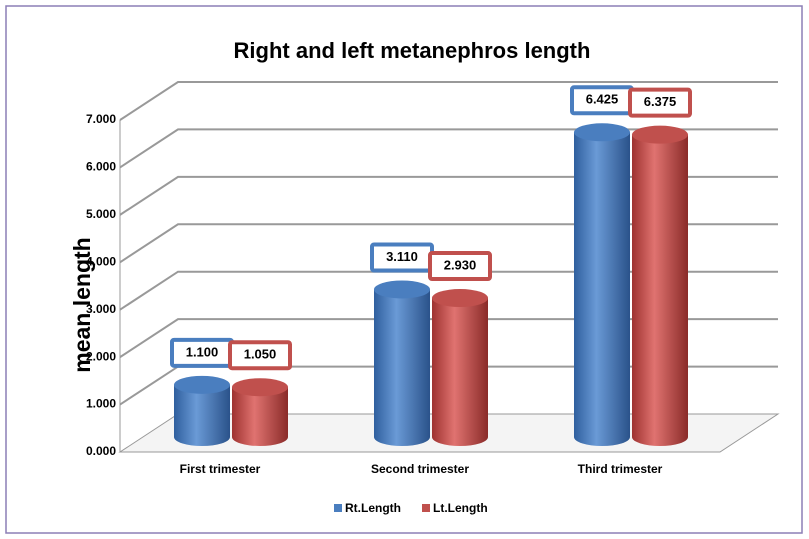 Image resolution: width=809 pixels, height=539 pixels. What do you see at coordinates (101, 261) in the screenshot?
I see `y-tick-label: 4.000` at bounding box center [101, 261].